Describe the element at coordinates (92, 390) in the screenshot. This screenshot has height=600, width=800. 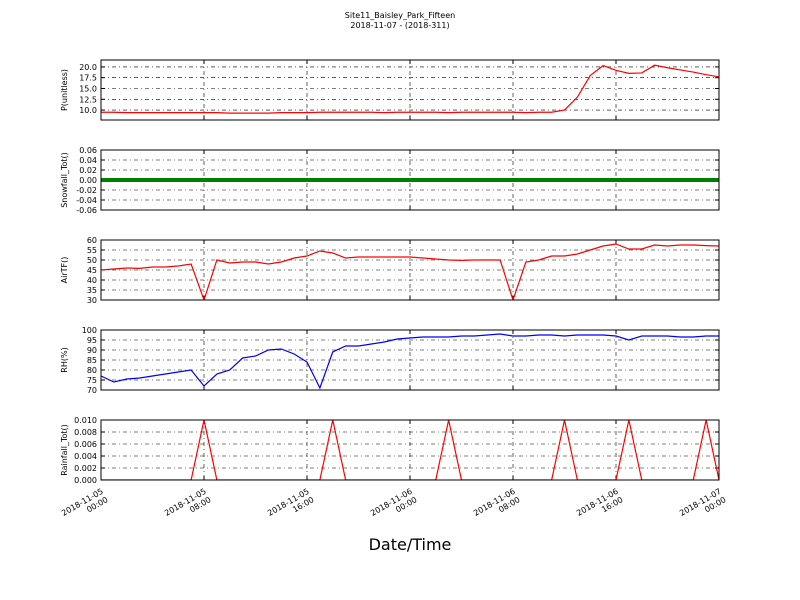
I see `y-tick-label: 70` at that location.